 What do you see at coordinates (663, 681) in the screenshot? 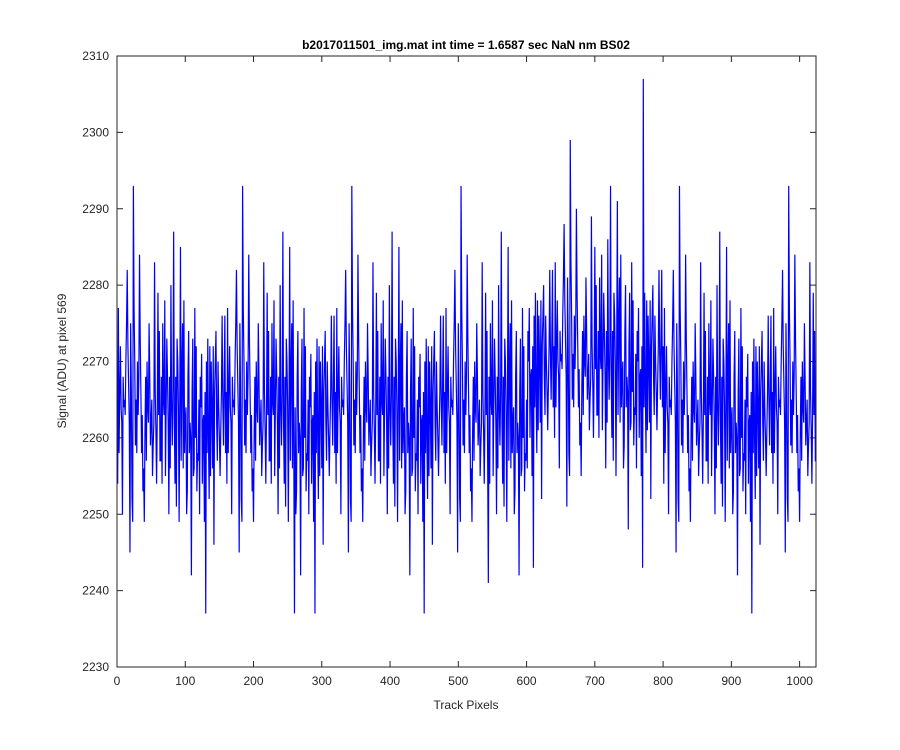
I see `x-tick-label: 800` at bounding box center [663, 681].